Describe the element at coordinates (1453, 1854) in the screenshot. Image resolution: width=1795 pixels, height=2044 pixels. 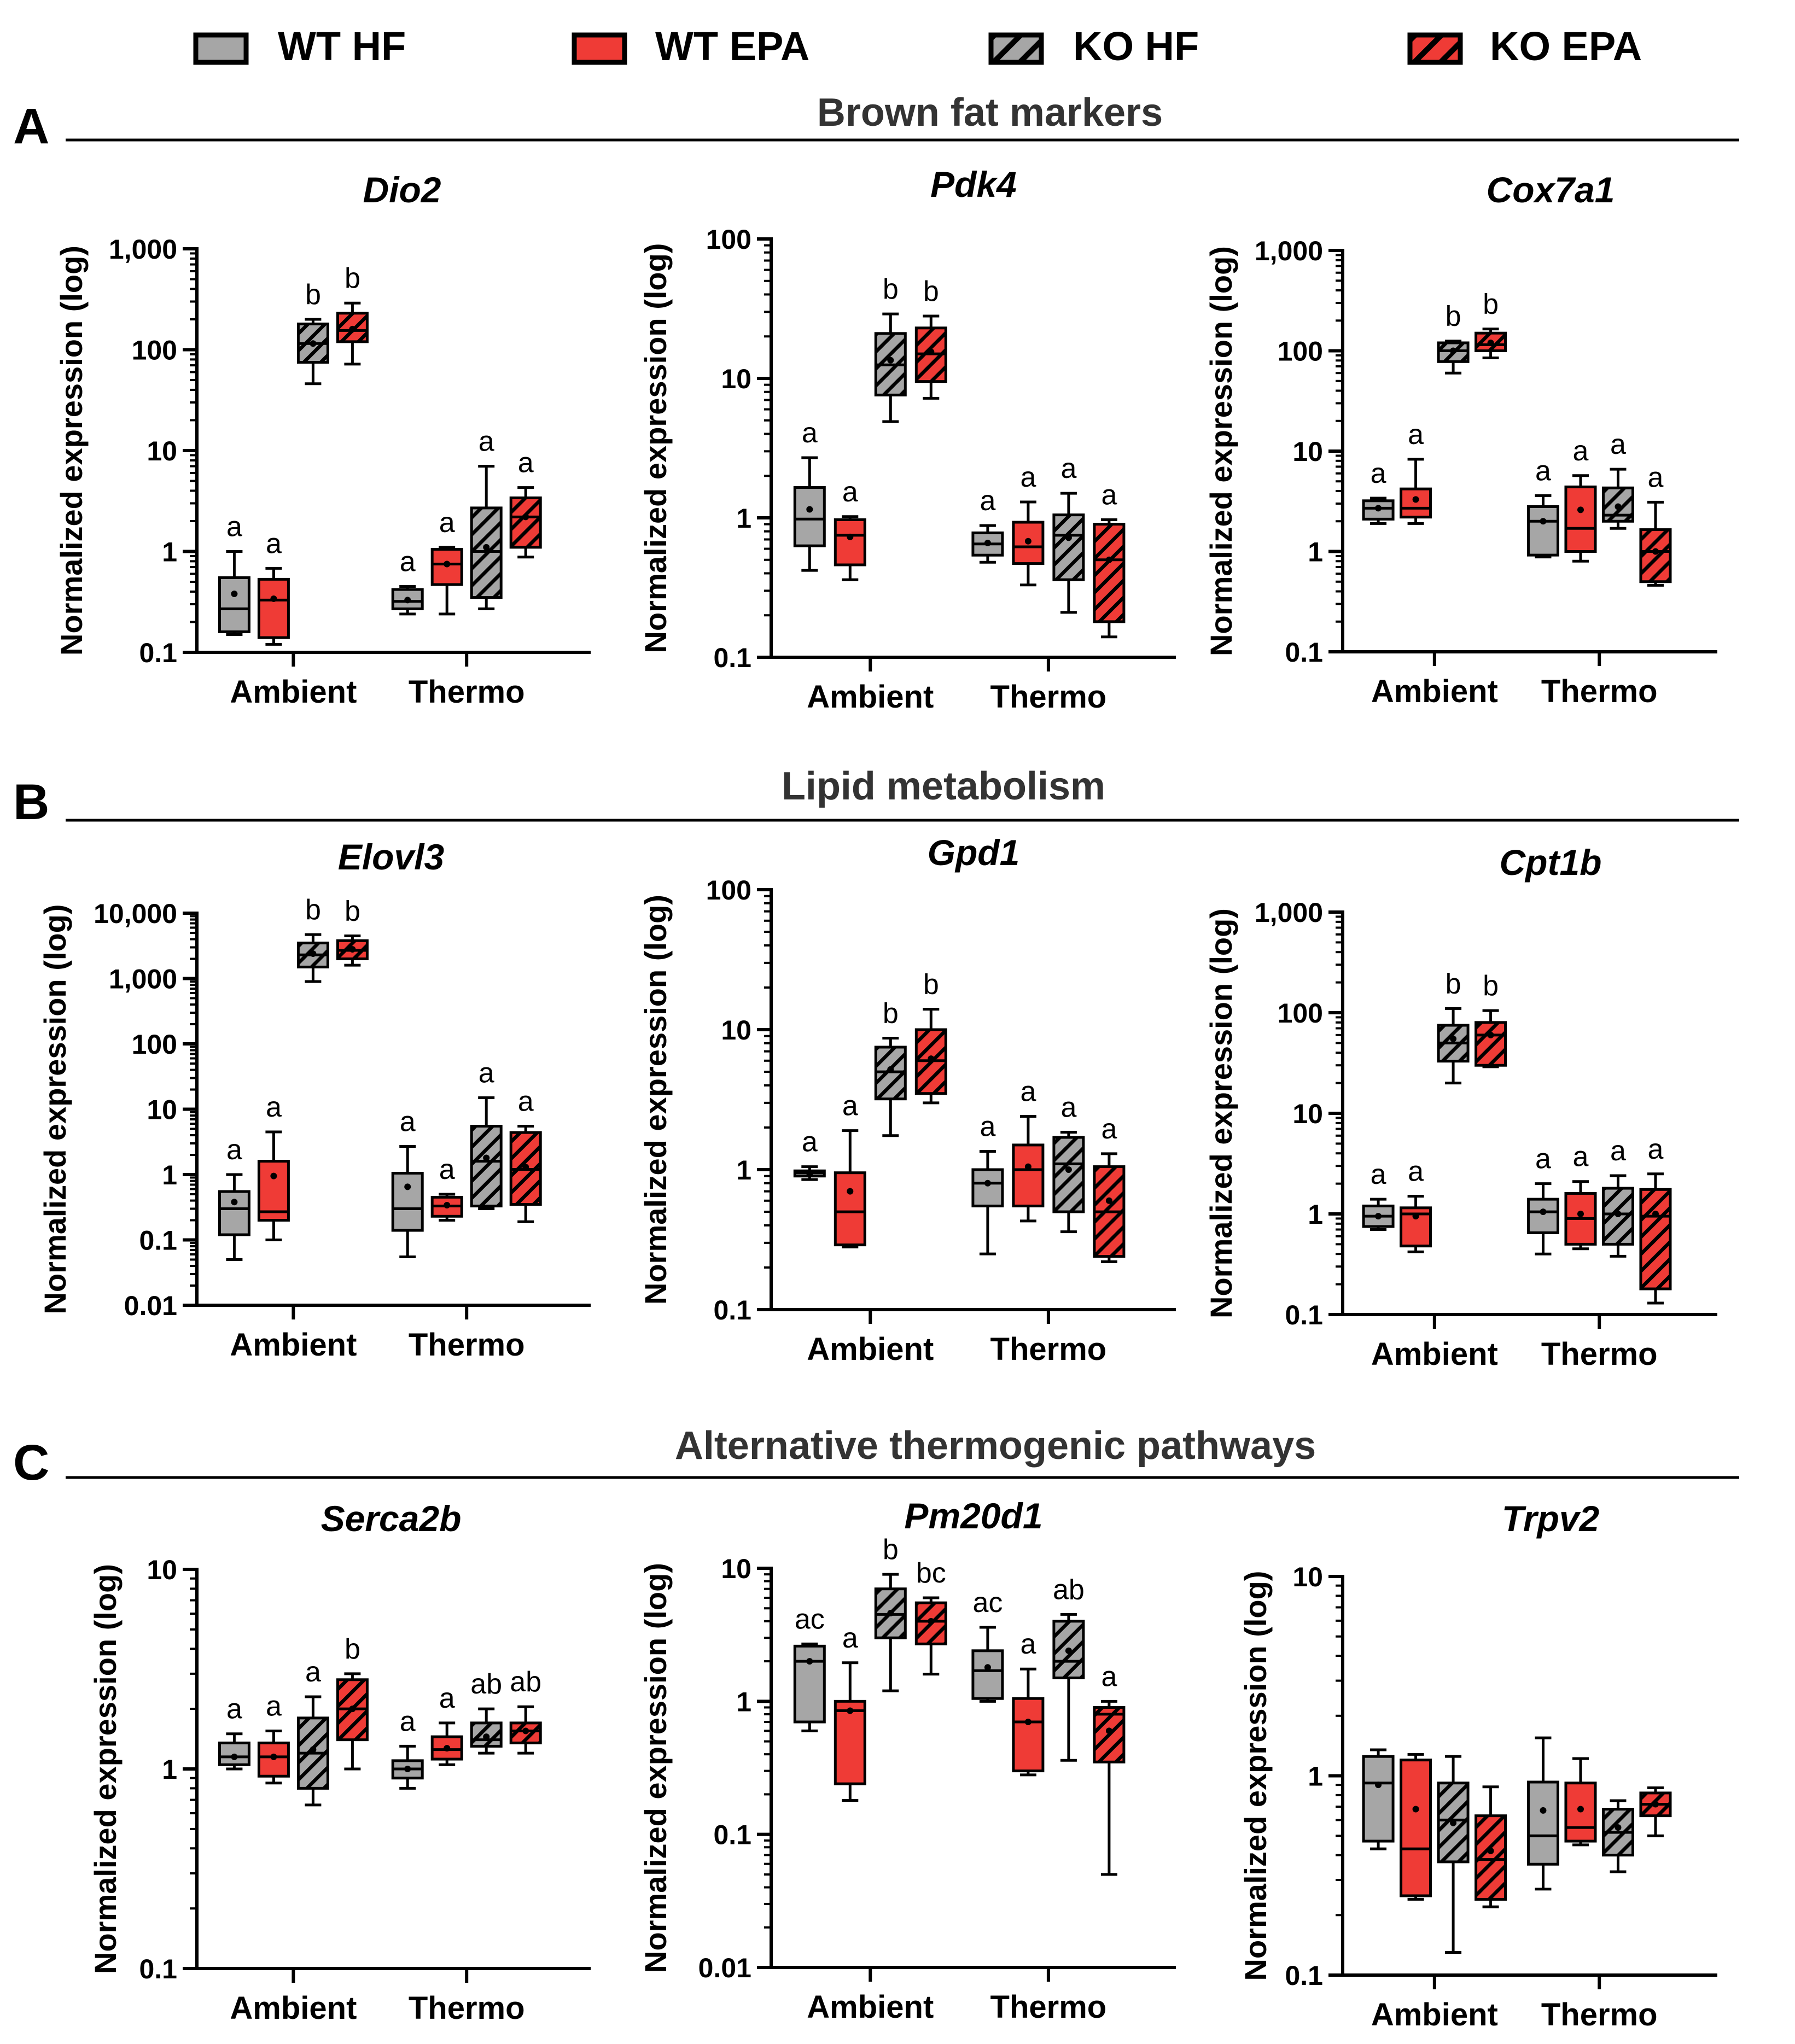
I see `box-trpv2-ko-hf-ambient` at that location.